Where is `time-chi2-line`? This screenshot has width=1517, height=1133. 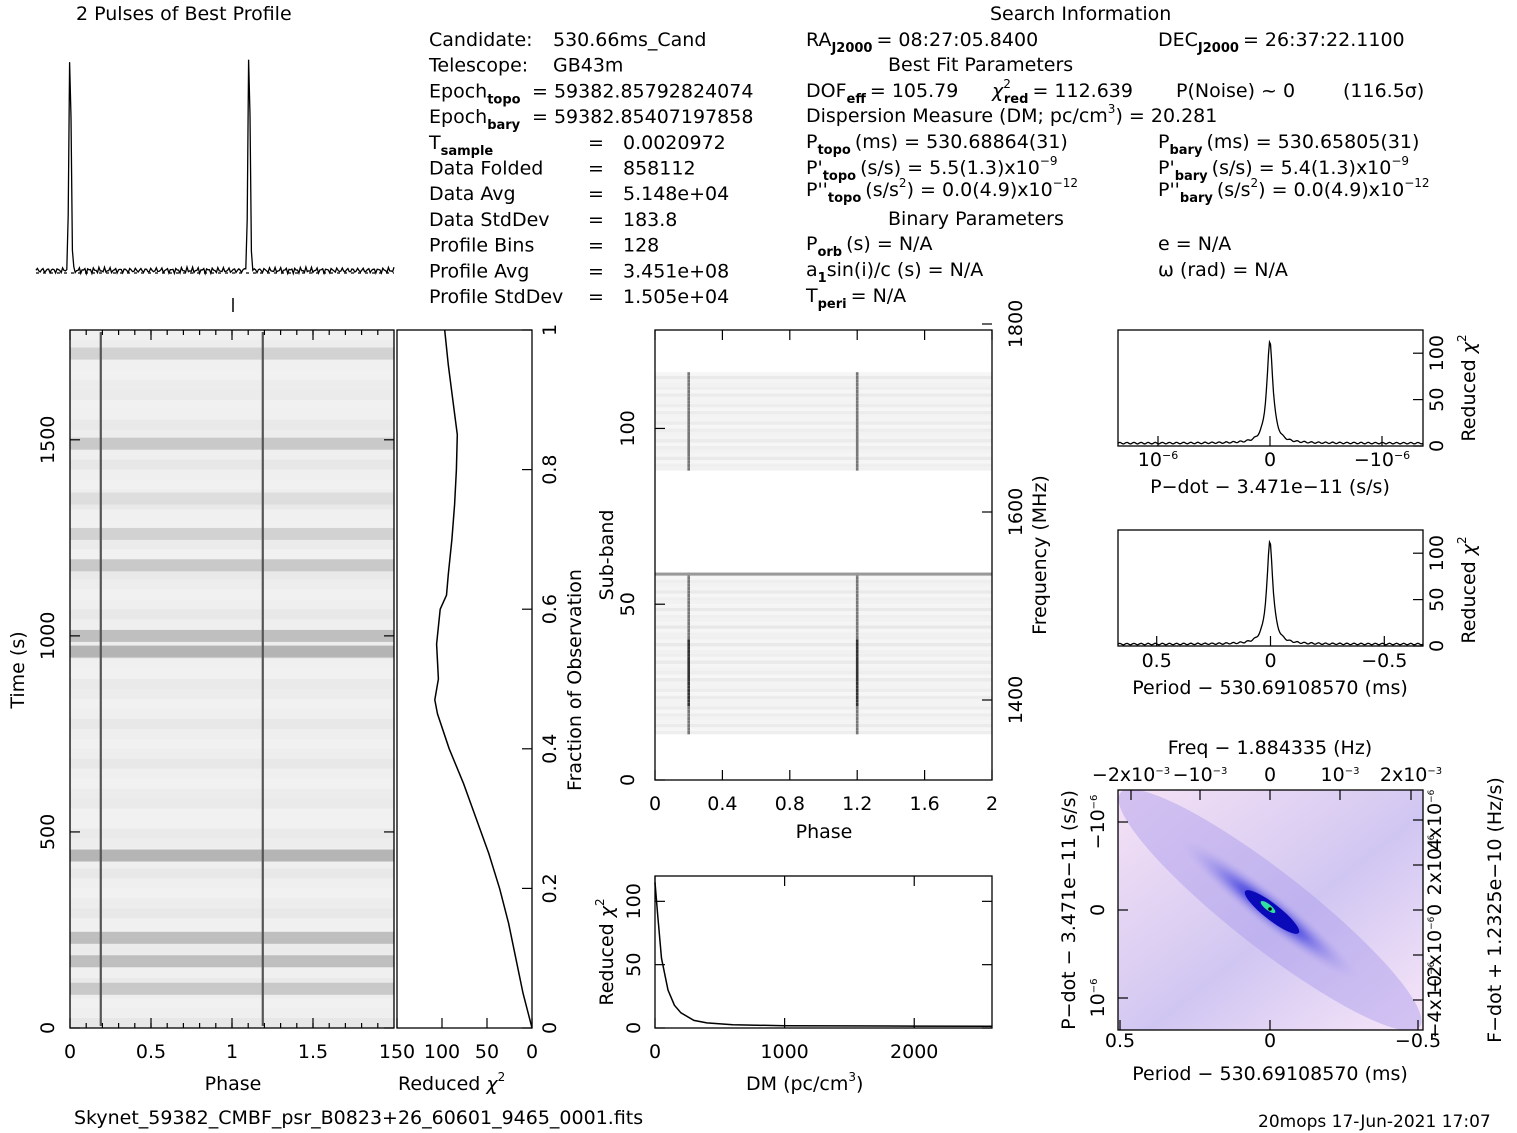 time-chi2-line is located at coordinates (483, 679).